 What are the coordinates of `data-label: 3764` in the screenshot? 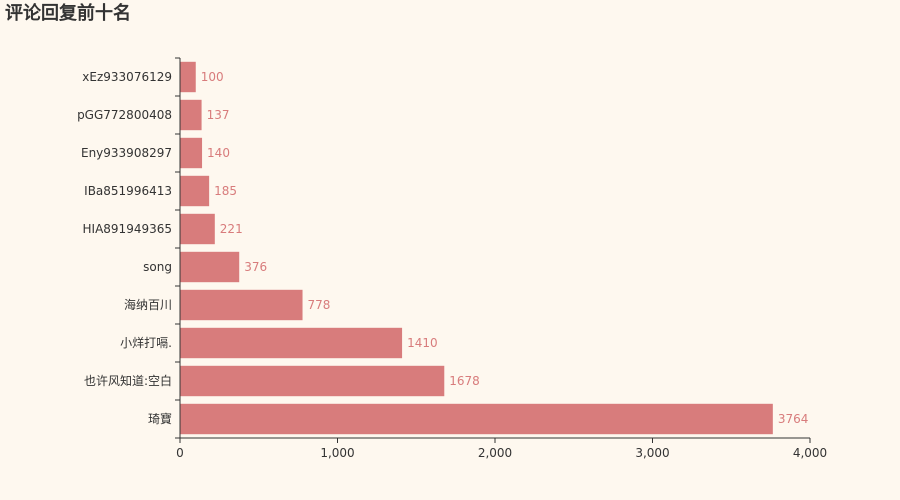 It's located at (793, 419).